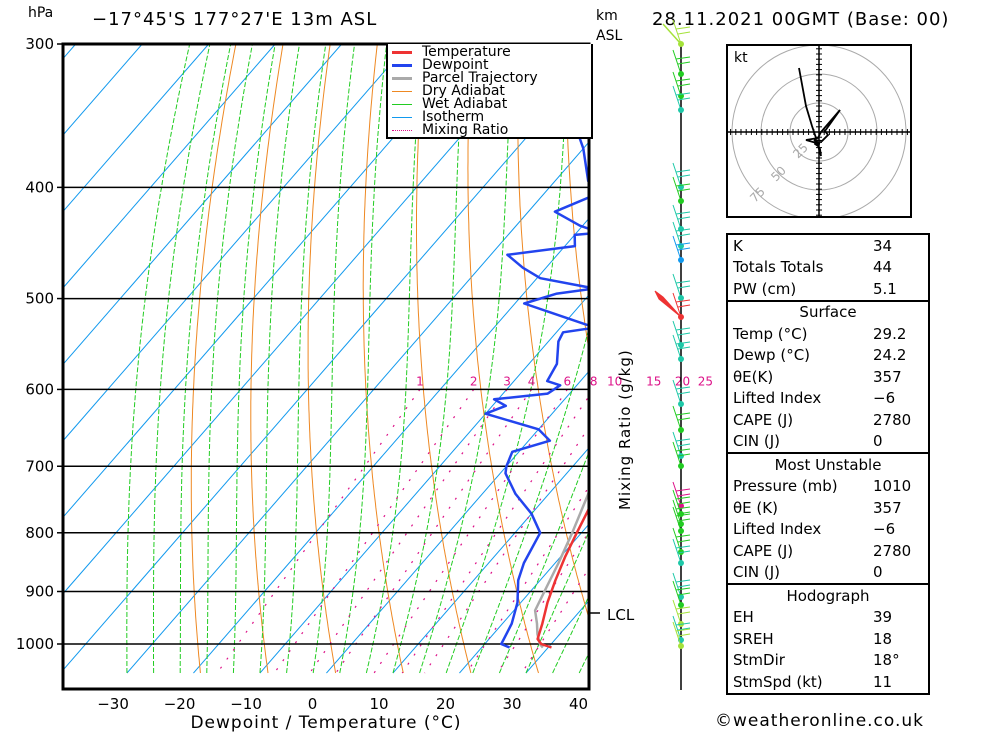 This screenshot has height=733, width=1000. Describe the element at coordinates (578, 704) in the screenshot. I see `x-tick-label: 40` at that location.